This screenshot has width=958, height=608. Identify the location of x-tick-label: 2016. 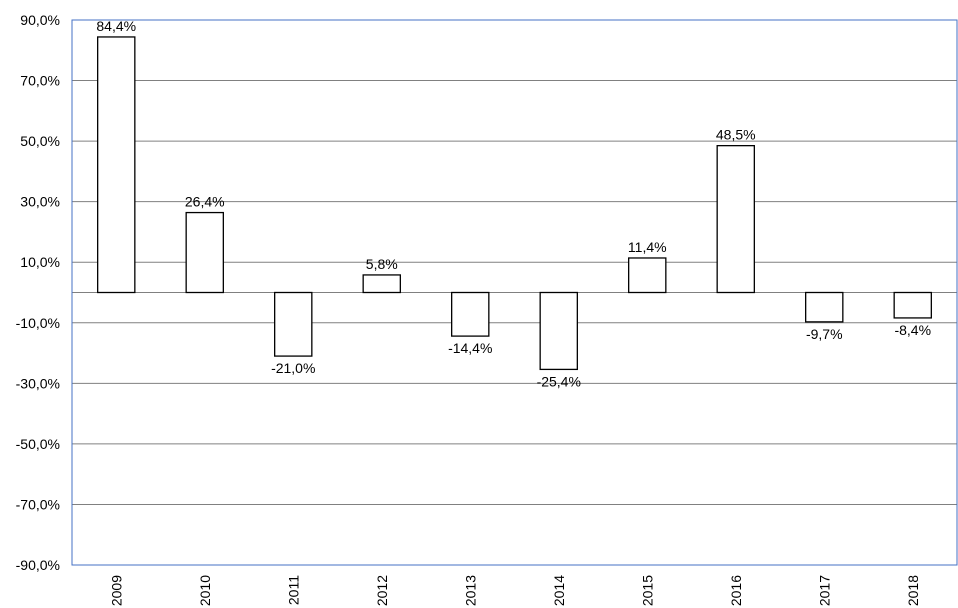
(736, 590).